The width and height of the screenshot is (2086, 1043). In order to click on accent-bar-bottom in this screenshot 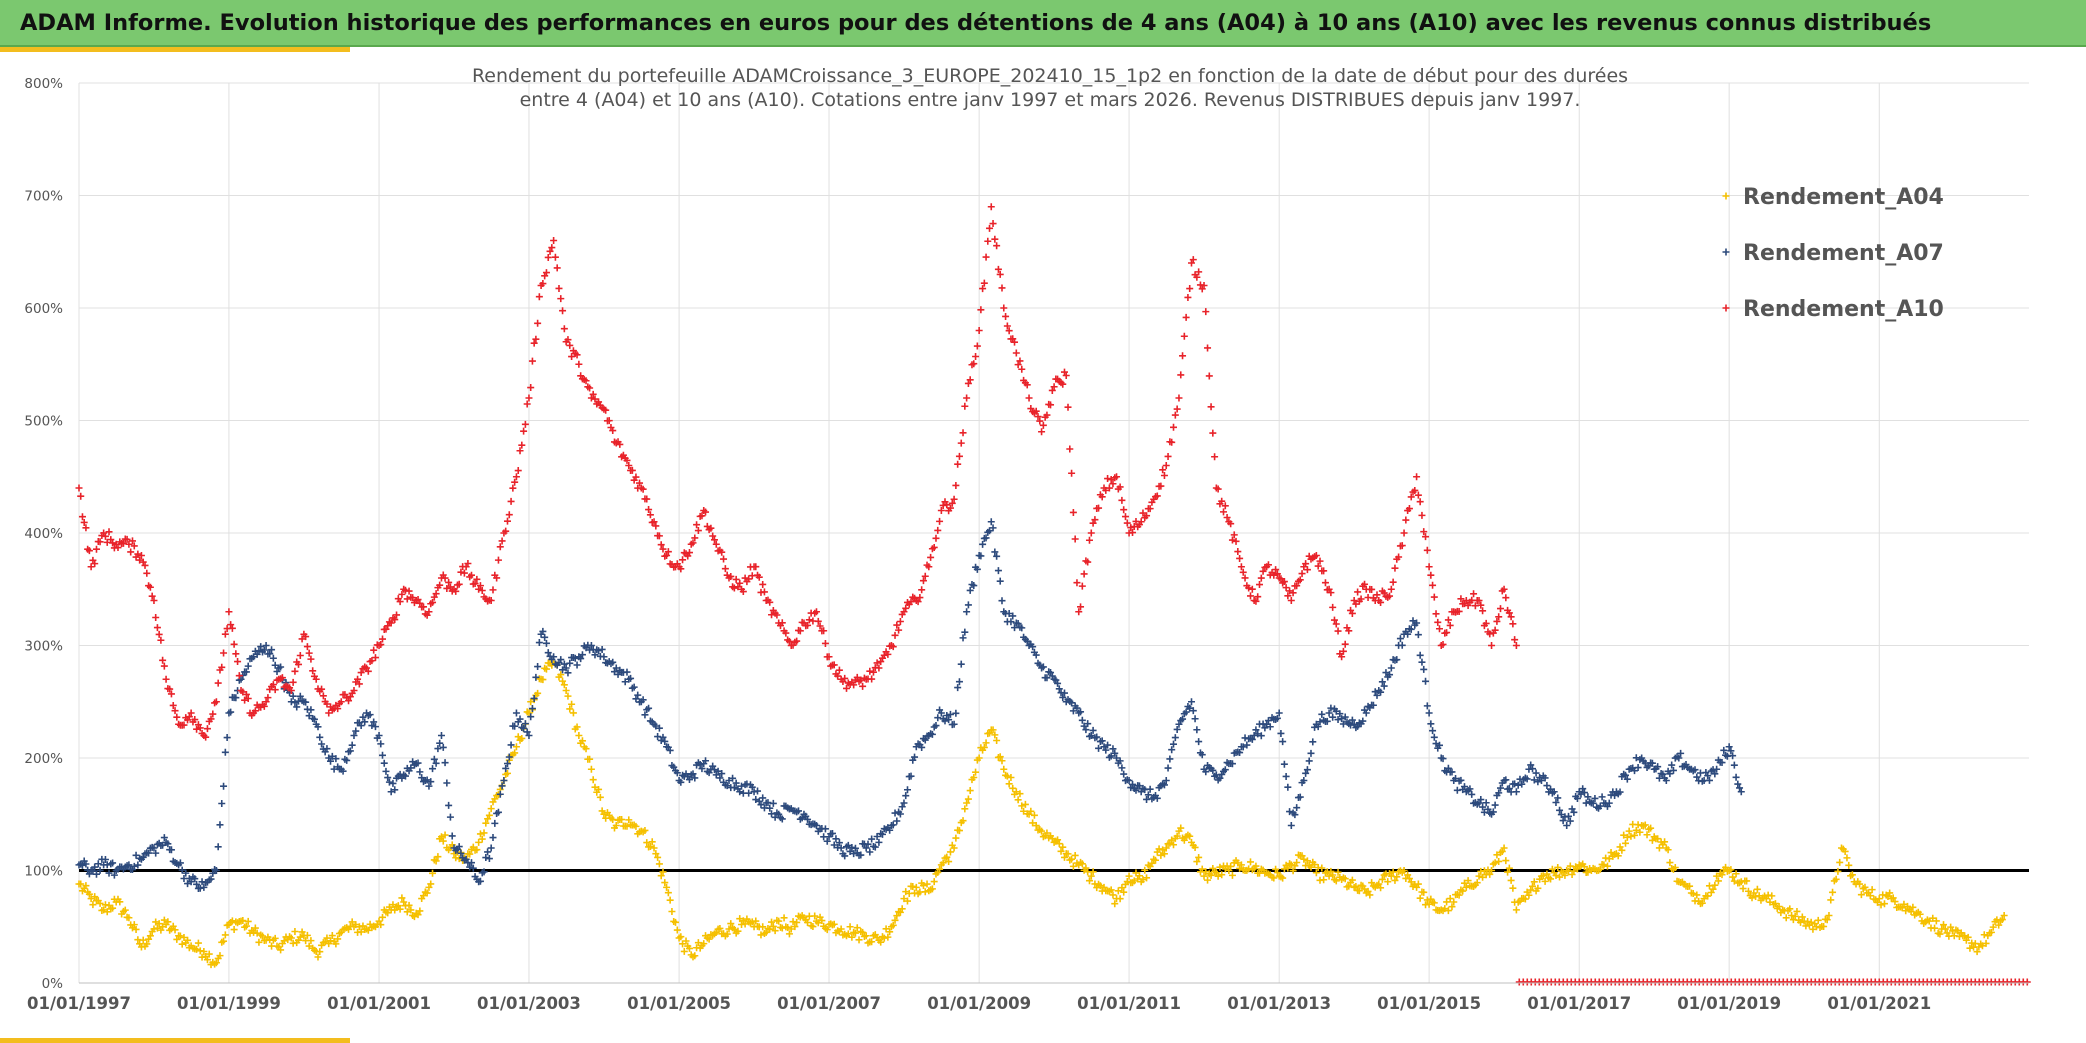, I will do `click(175, 1040)`.